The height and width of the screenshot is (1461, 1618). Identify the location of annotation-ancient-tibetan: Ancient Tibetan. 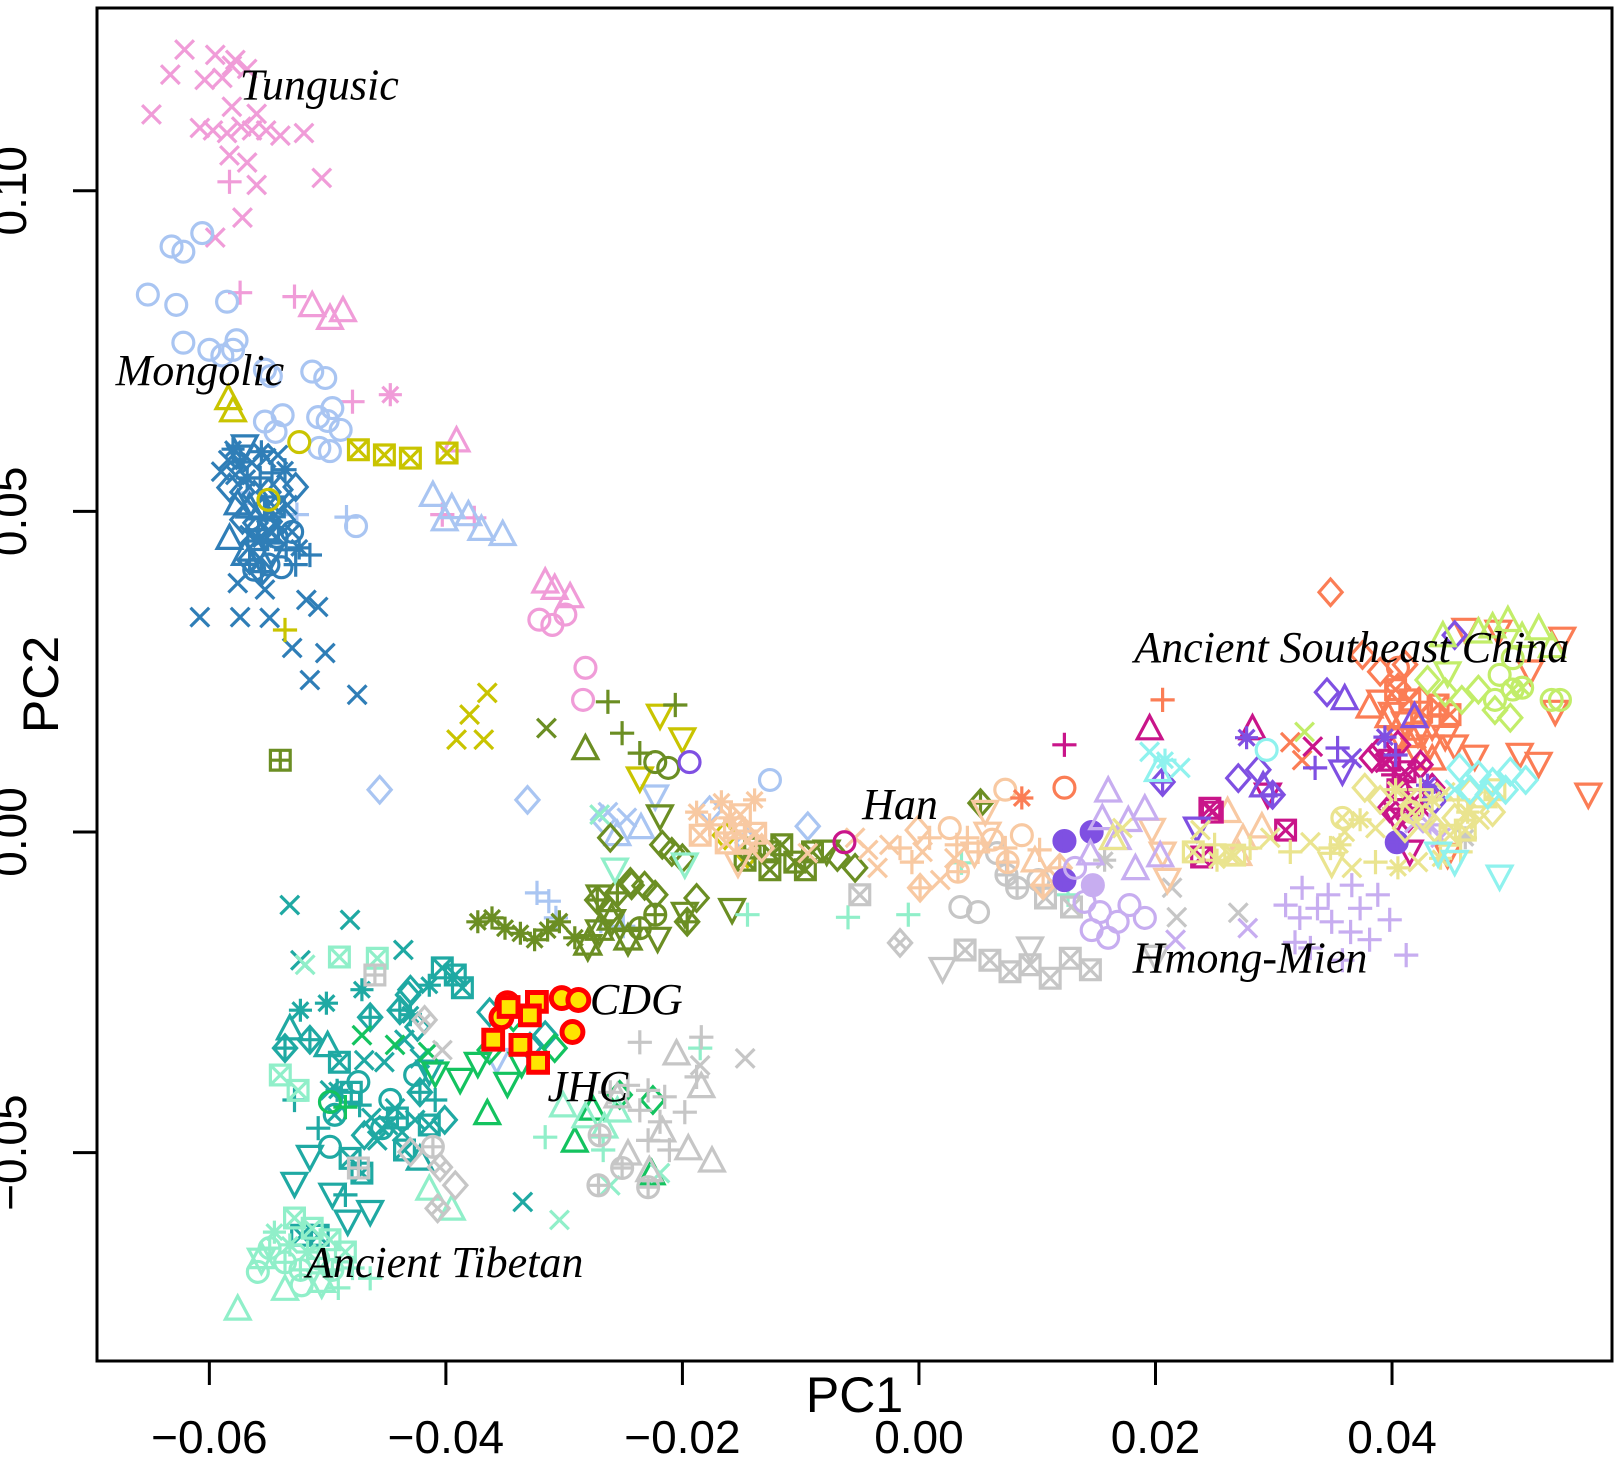
(443, 1262).